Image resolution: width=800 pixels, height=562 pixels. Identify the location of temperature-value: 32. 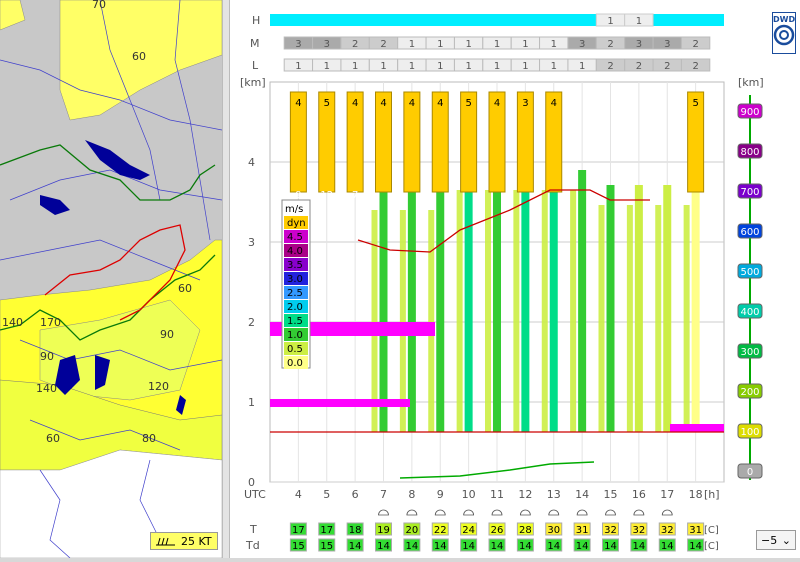
(639, 530).